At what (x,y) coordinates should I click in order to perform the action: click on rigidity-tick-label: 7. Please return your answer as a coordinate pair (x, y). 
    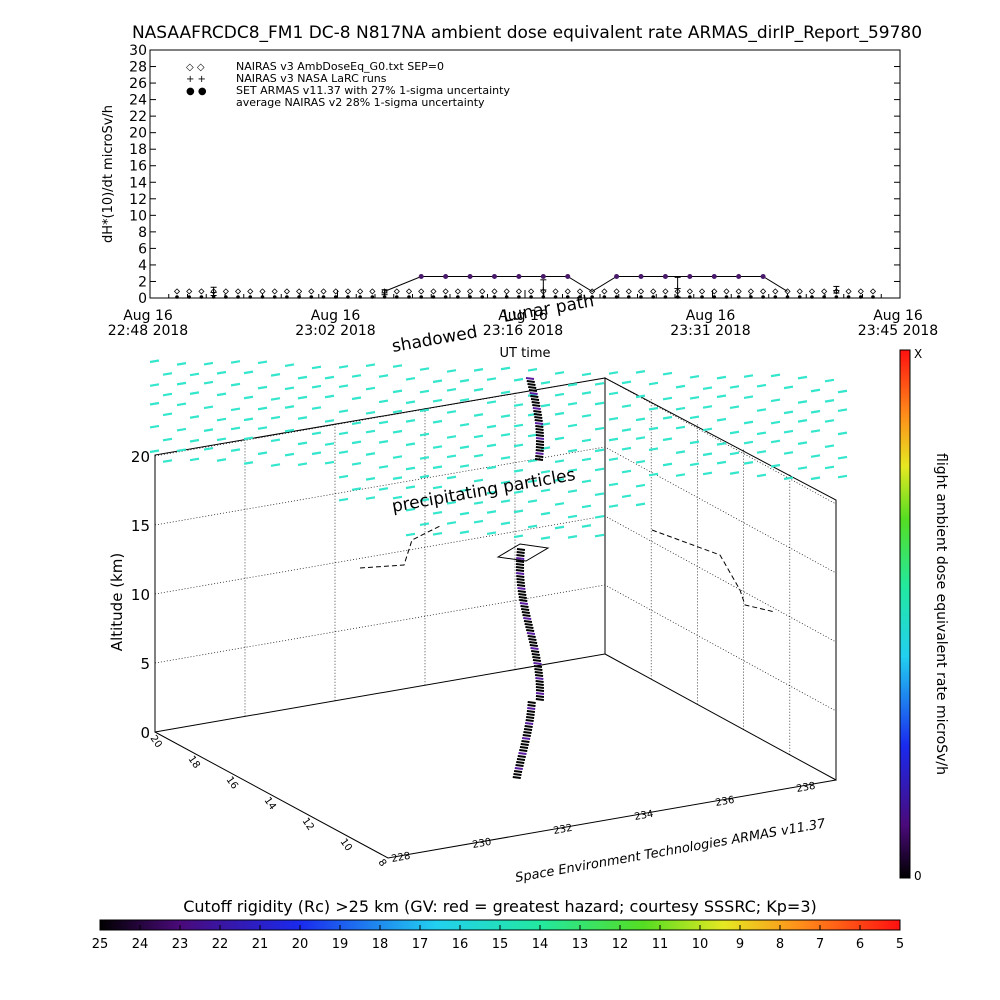
    Looking at the image, I should click on (820, 944).